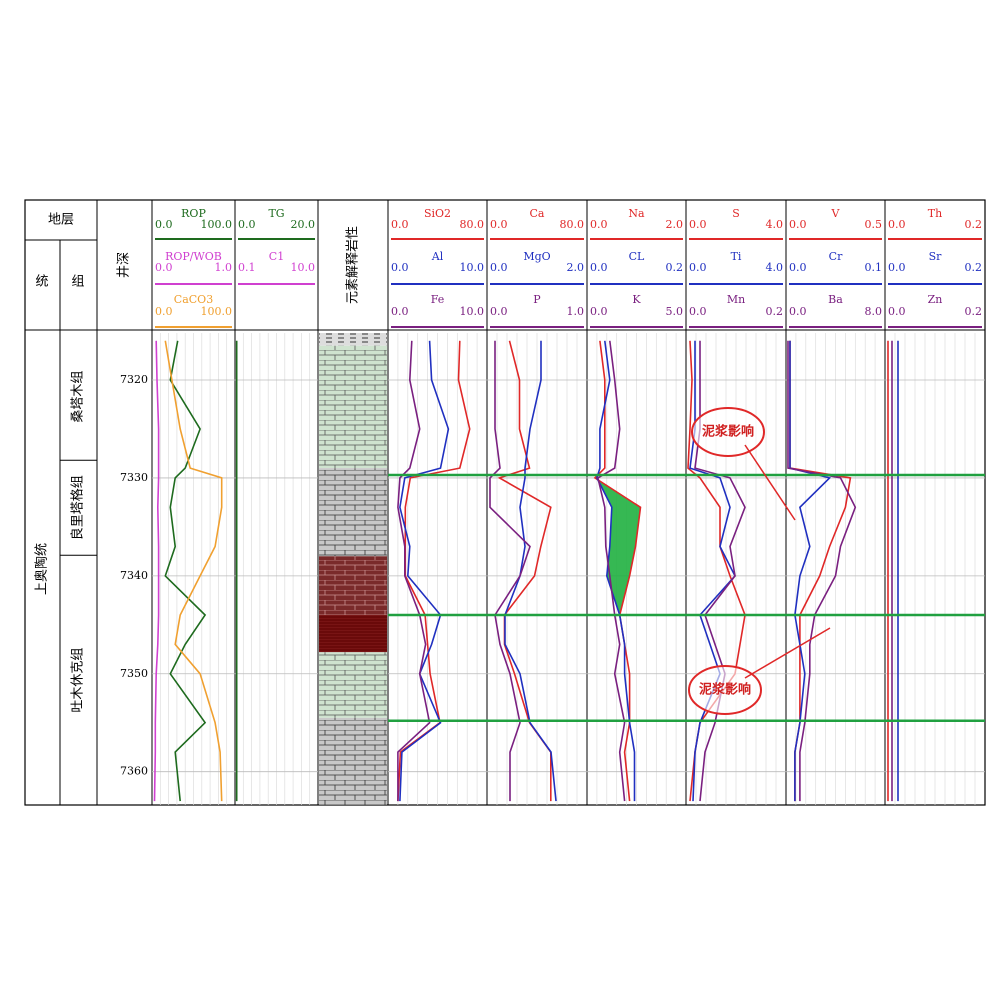 The width and height of the screenshot is (1000, 1000). What do you see at coordinates (134, 379) in the screenshot?
I see `depth-label: 7320` at bounding box center [134, 379].